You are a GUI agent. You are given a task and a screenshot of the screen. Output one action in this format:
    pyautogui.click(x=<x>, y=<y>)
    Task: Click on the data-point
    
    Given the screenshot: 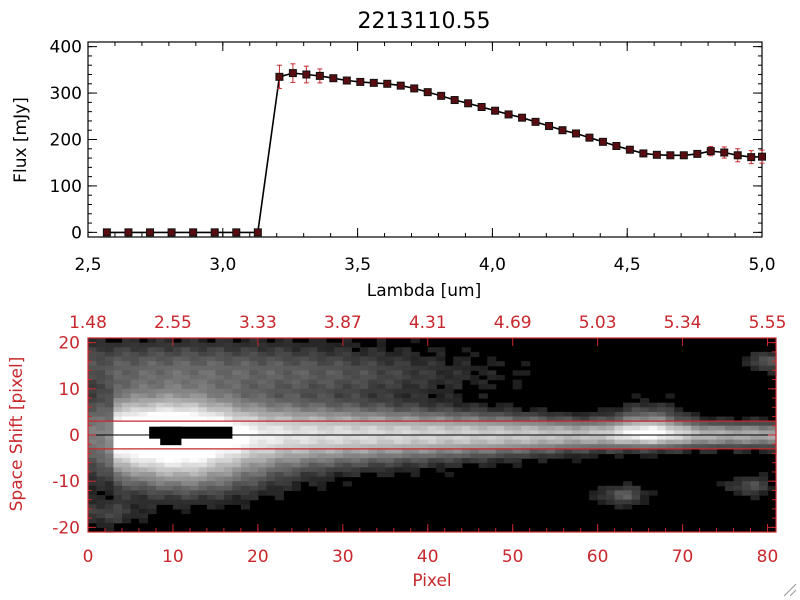 What is the action you would take?
    pyautogui.click(x=751, y=157)
    